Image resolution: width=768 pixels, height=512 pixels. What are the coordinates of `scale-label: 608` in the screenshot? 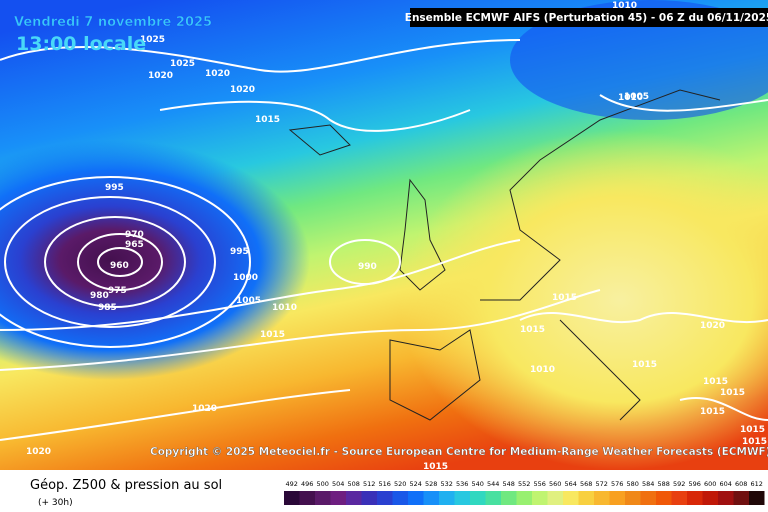 It's located at (741, 484).